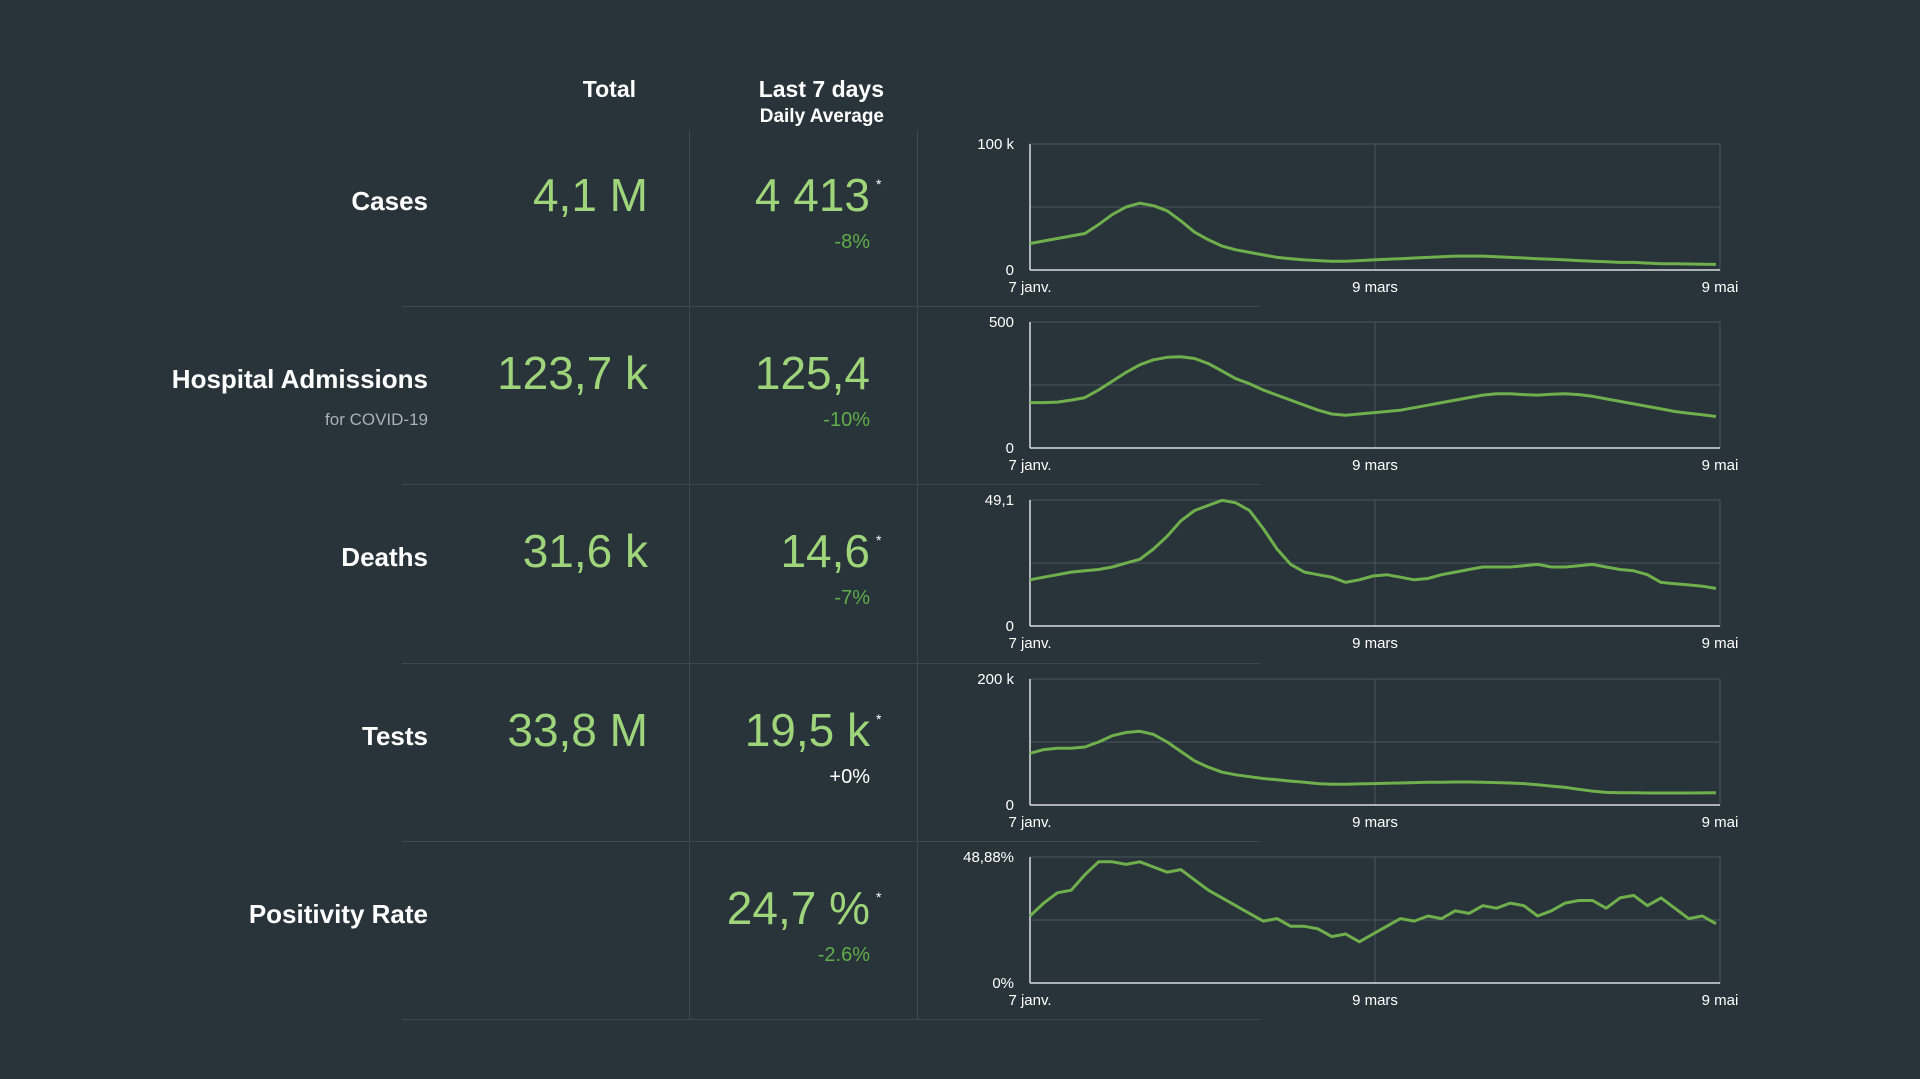 The height and width of the screenshot is (1079, 1920). Describe the element at coordinates (1003, 983) in the screenshot. I see `y-tick-label: 0%` at that location.